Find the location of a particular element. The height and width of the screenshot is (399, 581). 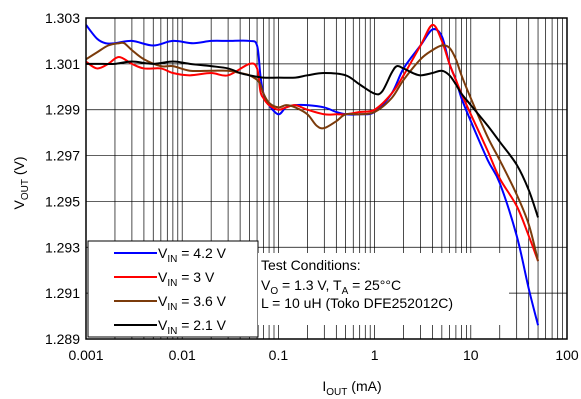

annotation-line-3: L = 10 uH (Toko DFE252012C) is located at coordinates (357, 303).